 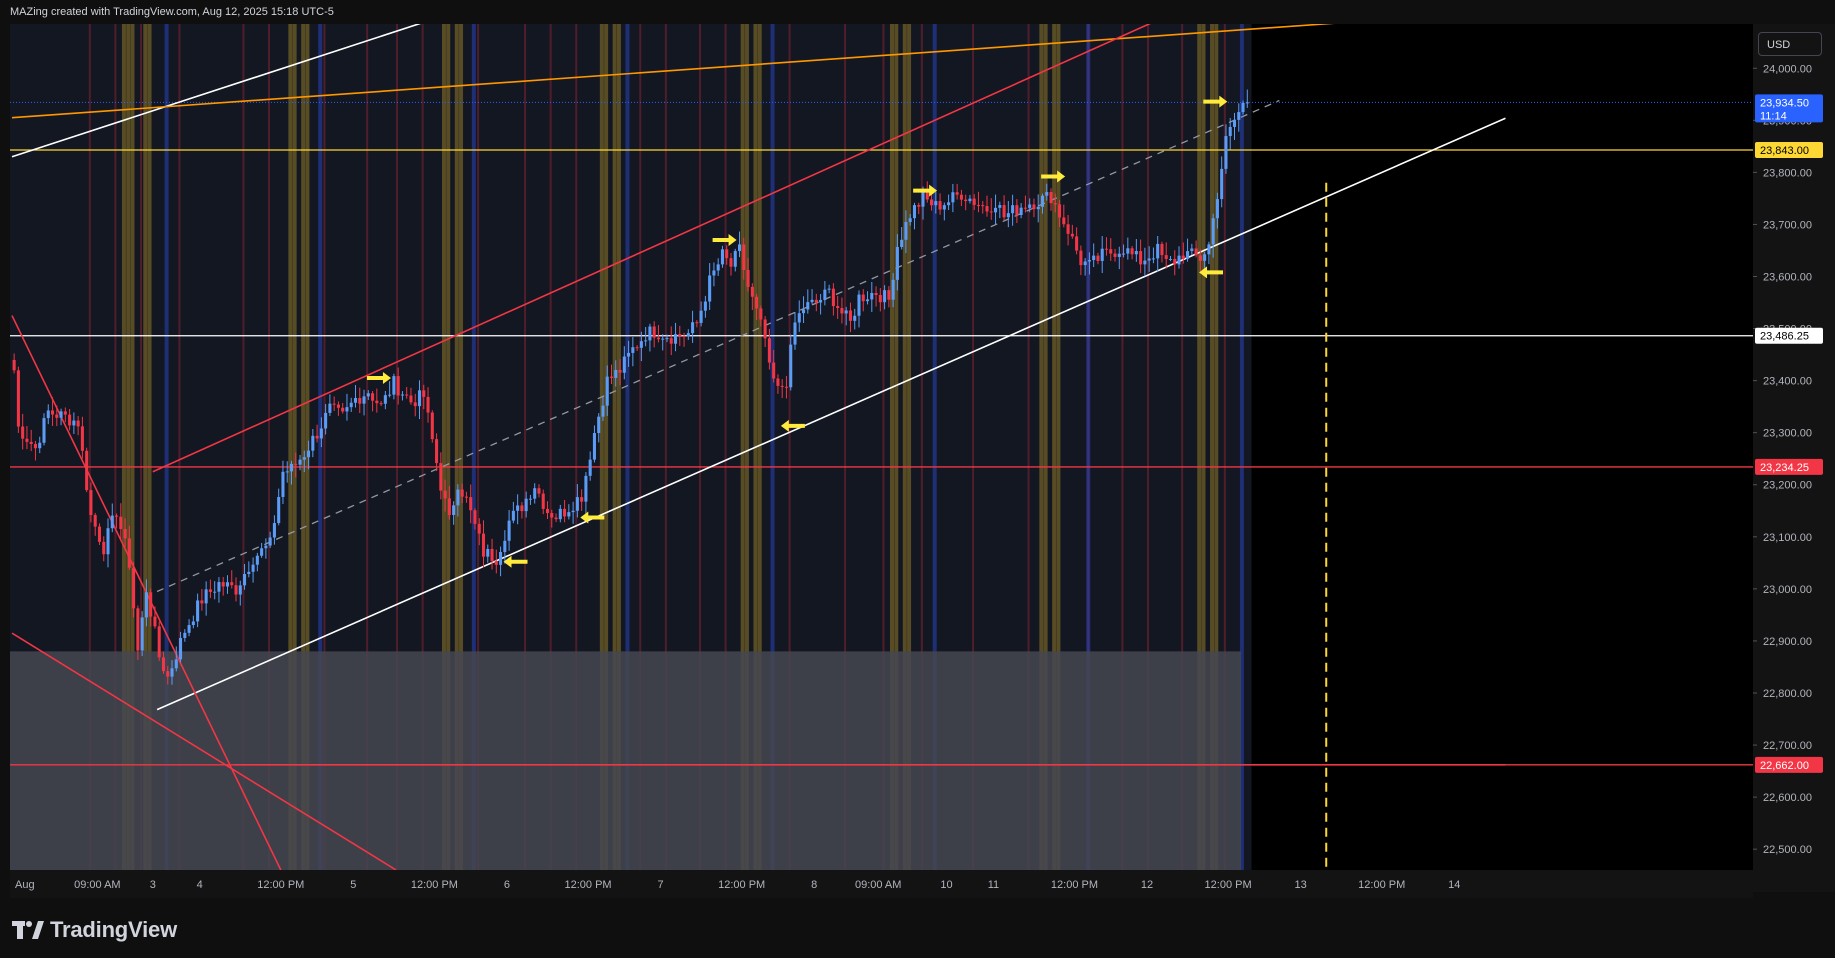 I want to click on trendline-red-descending-low, so click(x=204, y=751).